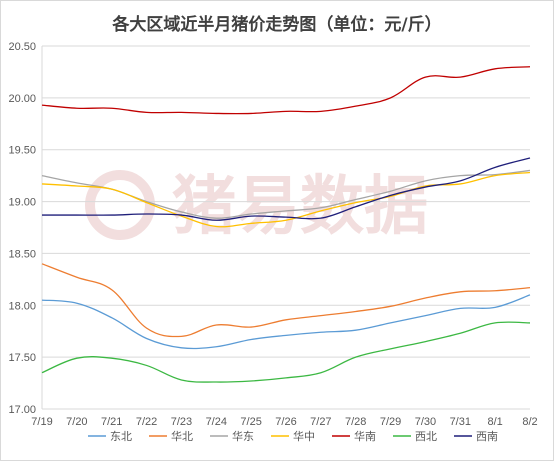  I want to click on x-tick-label: 7/22, so click(146, 422).